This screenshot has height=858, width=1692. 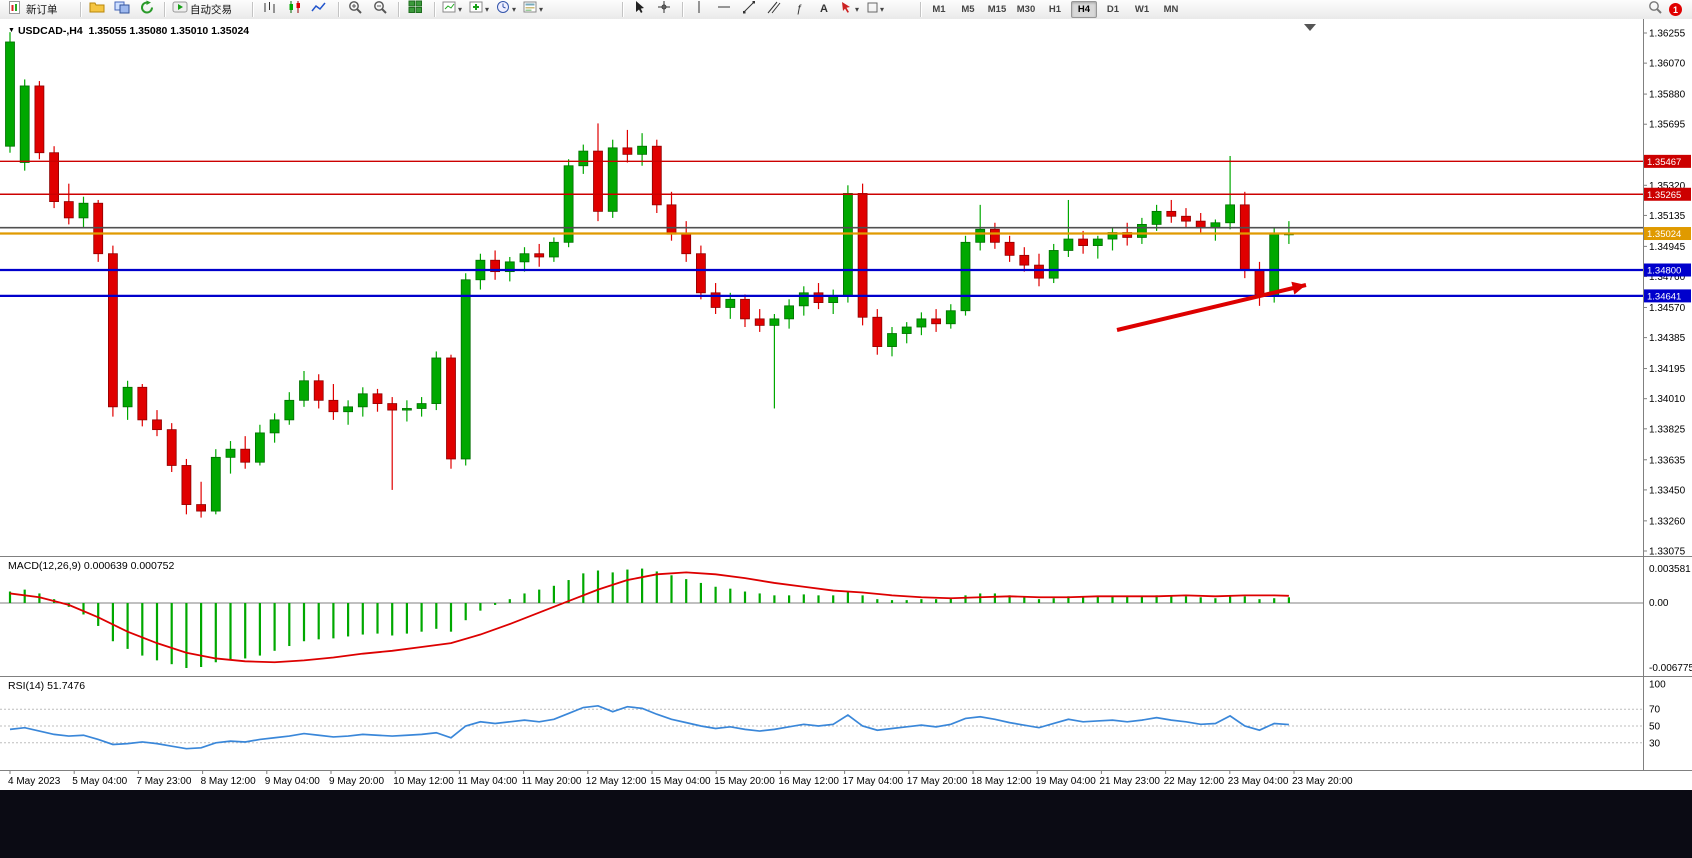 What do you see at coordinates (16, 10) in the screenshot?
I see `new-order-icon` at bounding box center [16, 10].